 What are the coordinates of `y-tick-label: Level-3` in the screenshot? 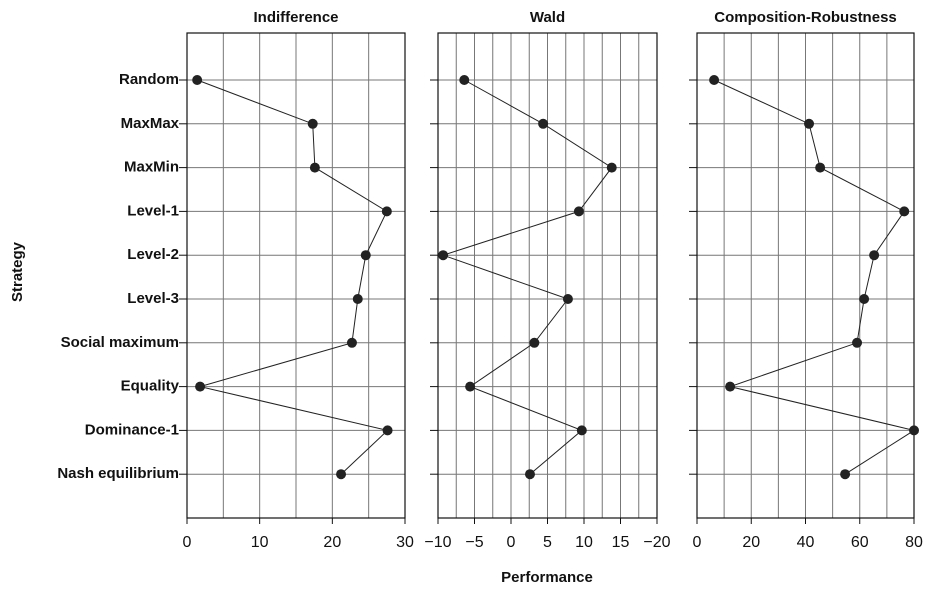 It's located at (153, 298).